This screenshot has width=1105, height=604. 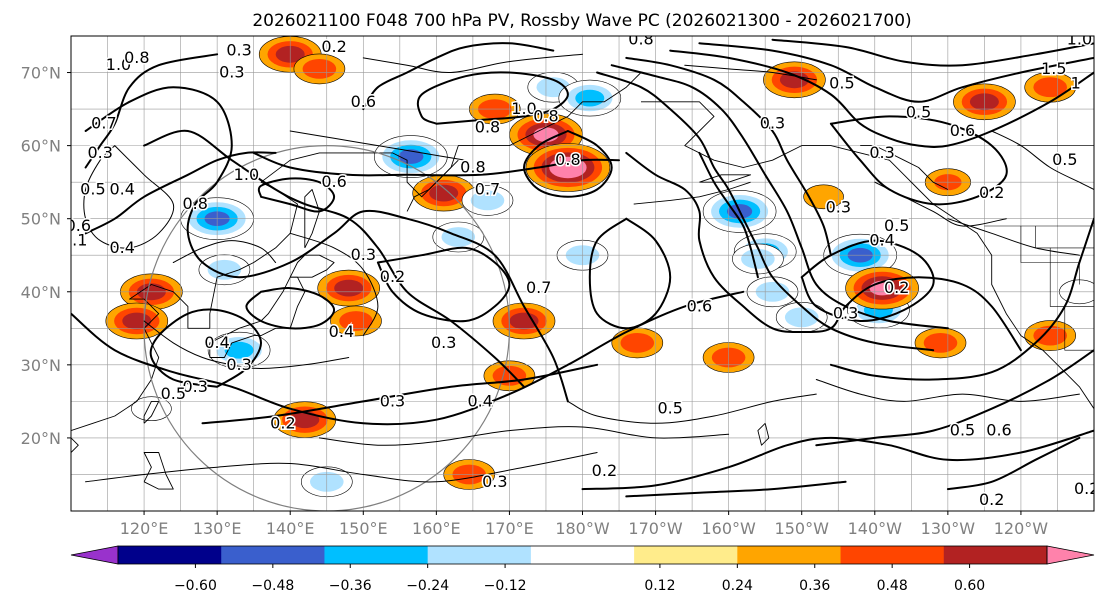 I want to click on contour-label: 1.0, so click(x=1079, y=39).